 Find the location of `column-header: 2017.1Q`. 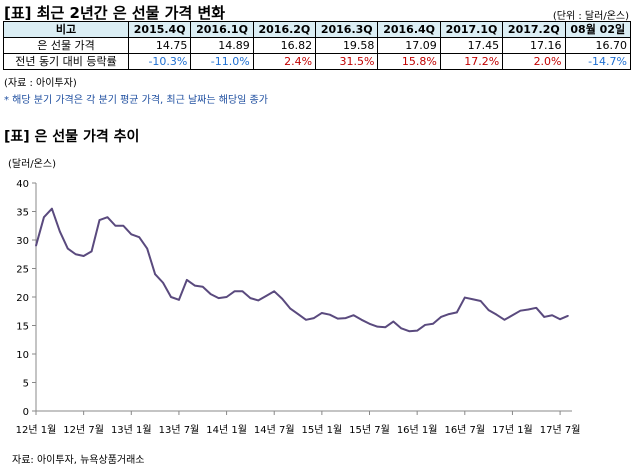

column-header: 2017.1Q is located at coordinates (471, 29).